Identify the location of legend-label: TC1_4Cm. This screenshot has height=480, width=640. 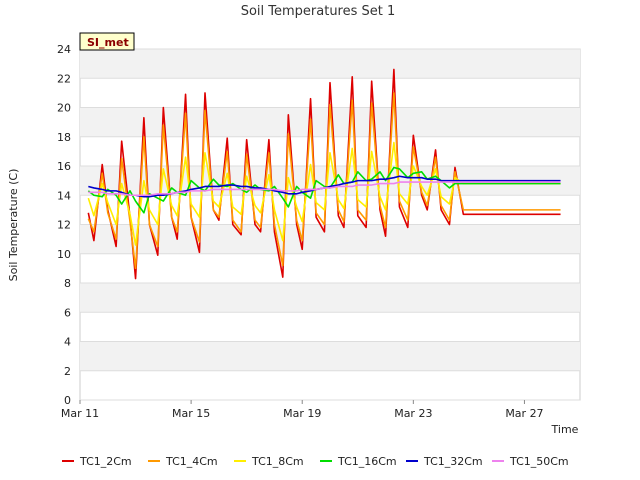
(191, 461).